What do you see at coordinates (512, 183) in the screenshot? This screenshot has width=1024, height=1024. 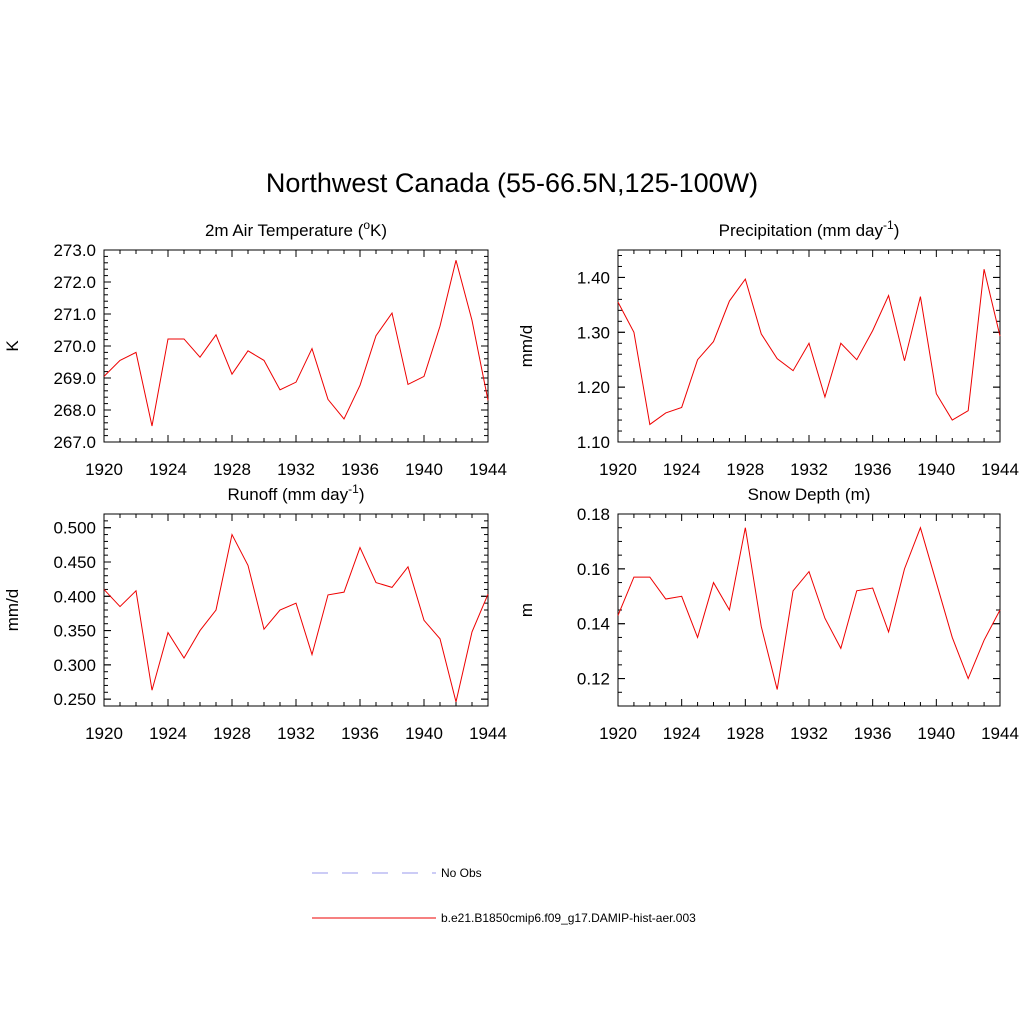 I see `figure-title: Northwest Canada (55-66.5N,125-100W)` at bounding box center [512, 183].